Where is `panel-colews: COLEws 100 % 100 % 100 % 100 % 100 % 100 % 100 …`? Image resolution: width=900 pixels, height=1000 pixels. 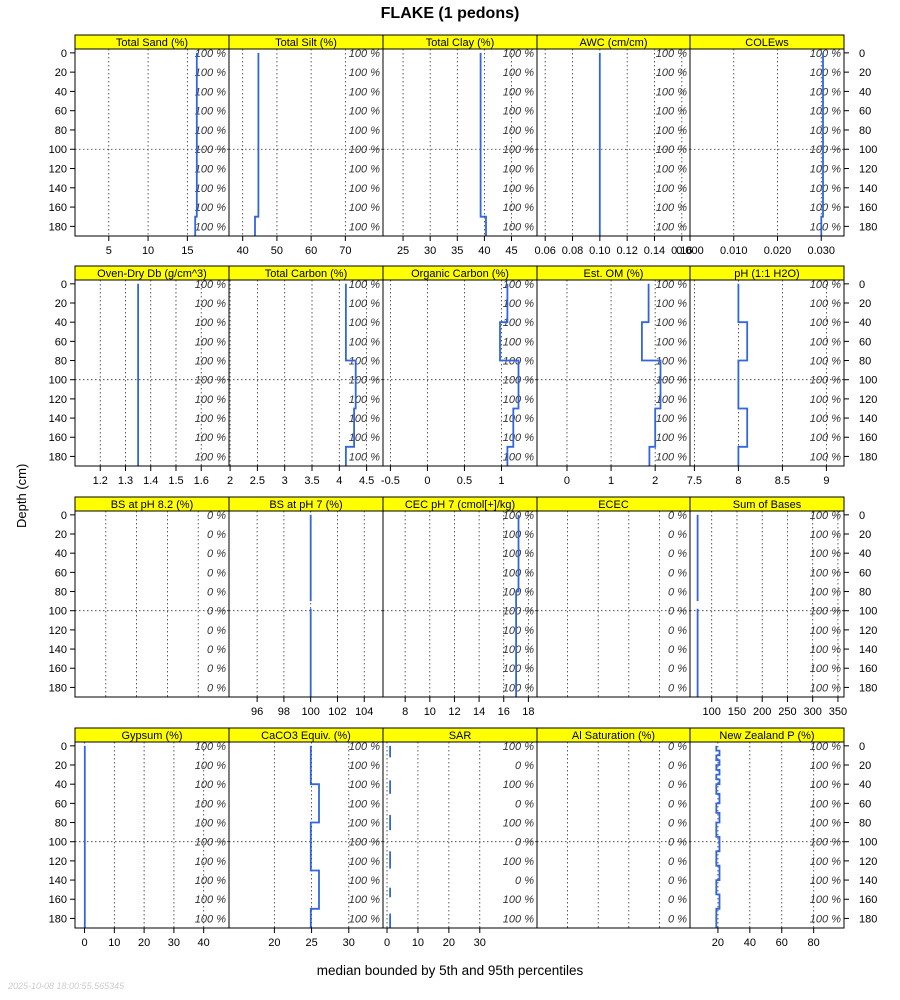
panel-colews: COLEws 100 % 100 % 100 % 100 % 100 % 100 % 100 … is located at coordinates (776, 145).